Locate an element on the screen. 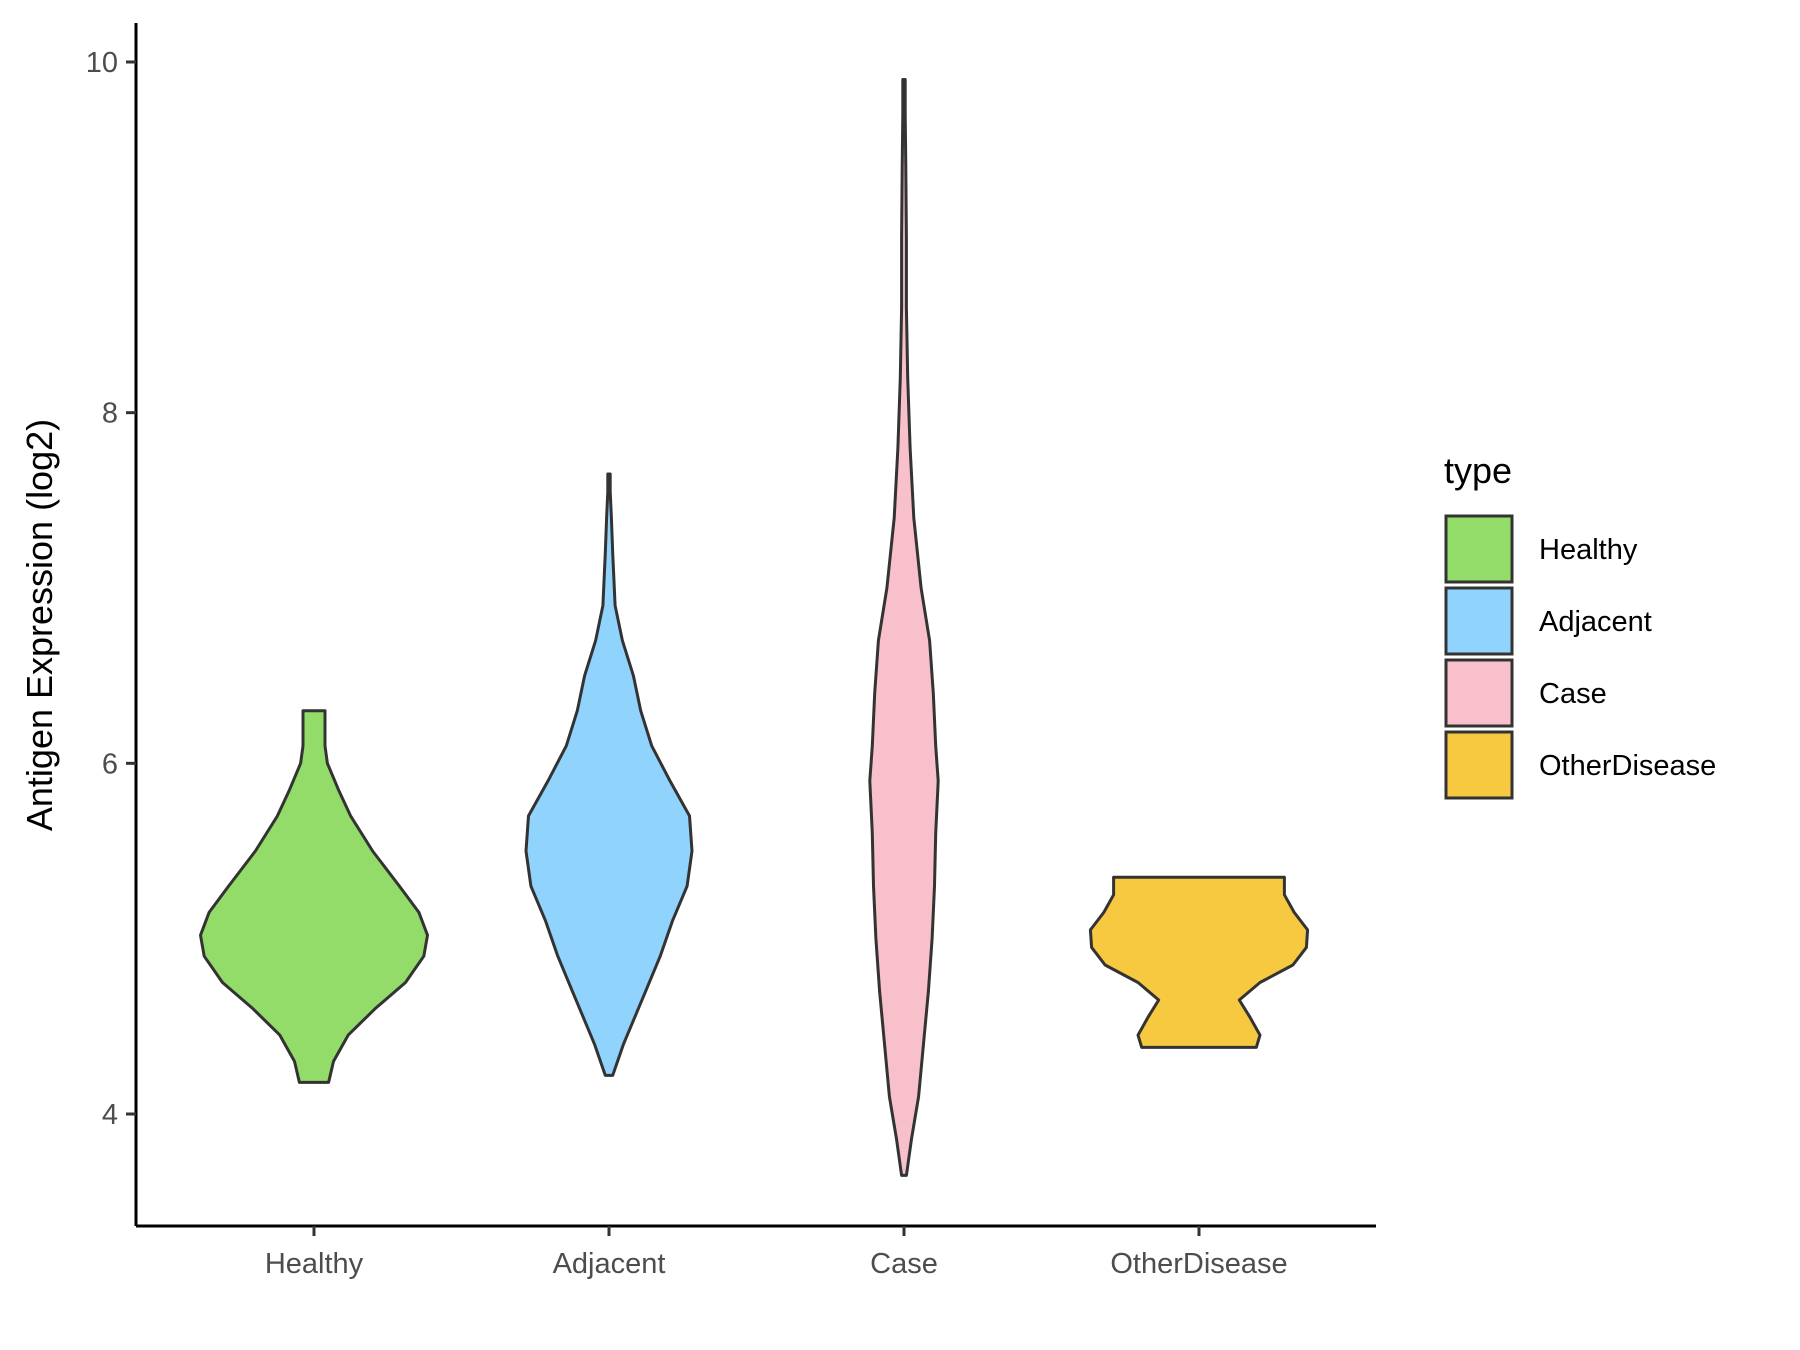 The width and height of the screenshot is (1800, 1350). legend-label: Adjacent is located at coordinates (1595, 622).